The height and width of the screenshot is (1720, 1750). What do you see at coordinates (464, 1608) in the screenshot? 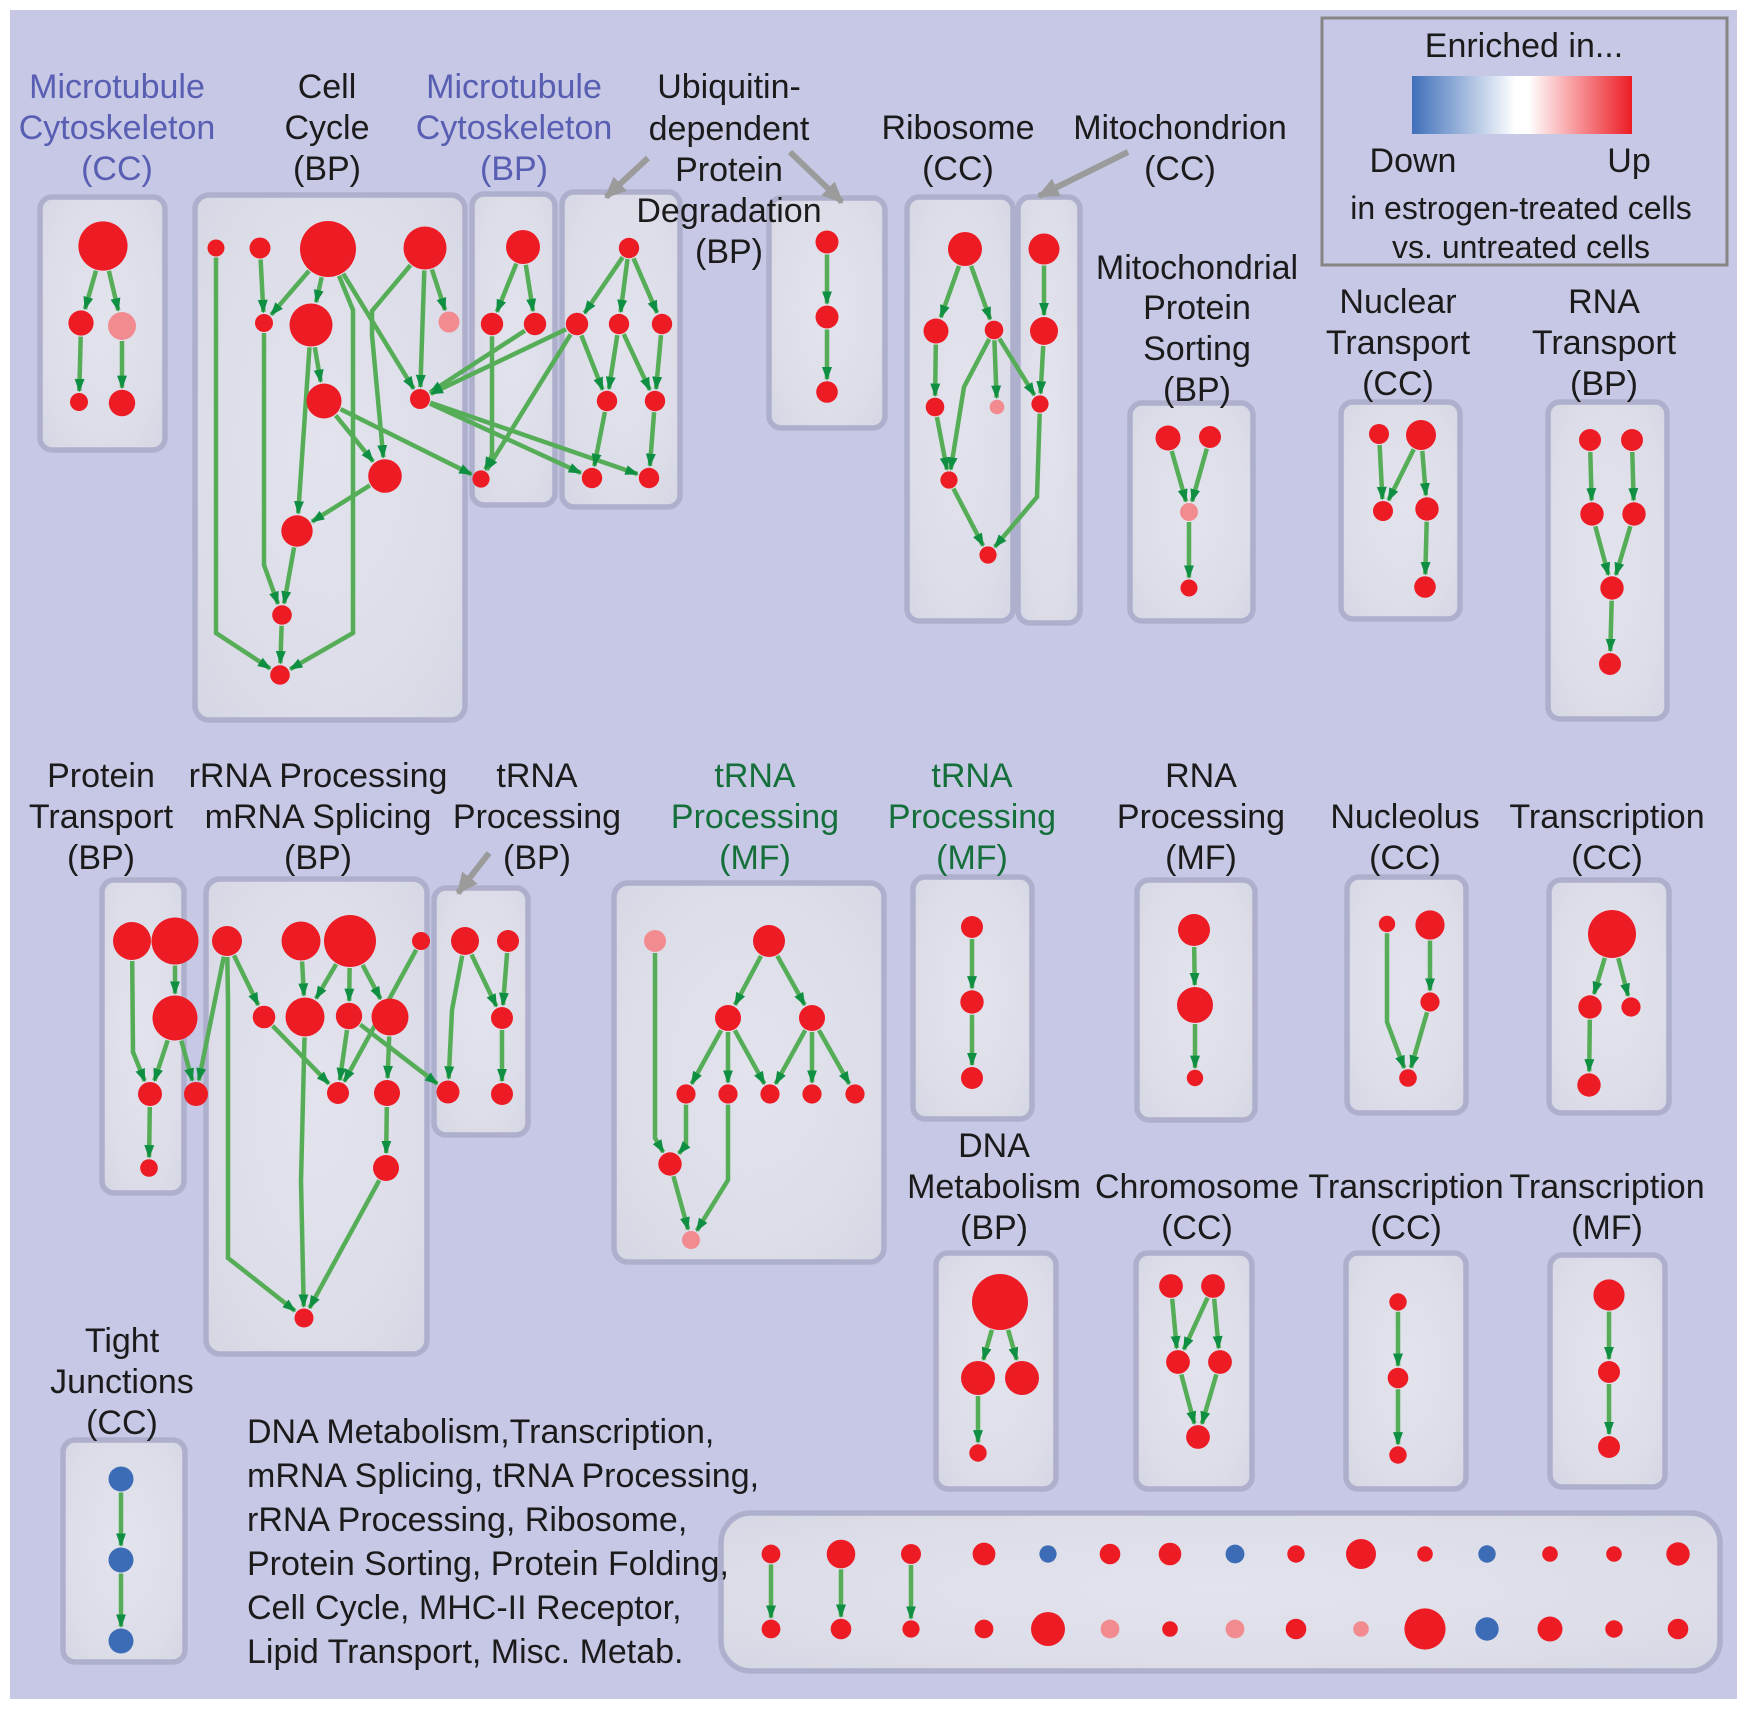
I see `svg-text: Cell Cycle, MHC-II Receptor,` at bounding box center [464, 1608].